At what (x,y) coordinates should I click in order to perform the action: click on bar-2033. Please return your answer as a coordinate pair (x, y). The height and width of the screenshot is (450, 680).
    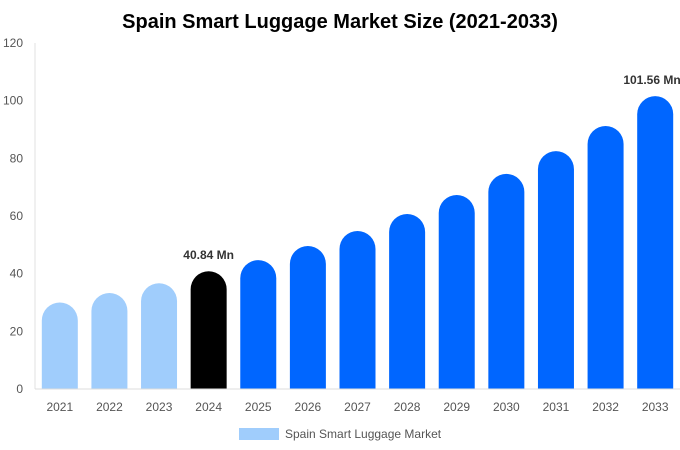
    Looking at the image, I should click on (655, 242).